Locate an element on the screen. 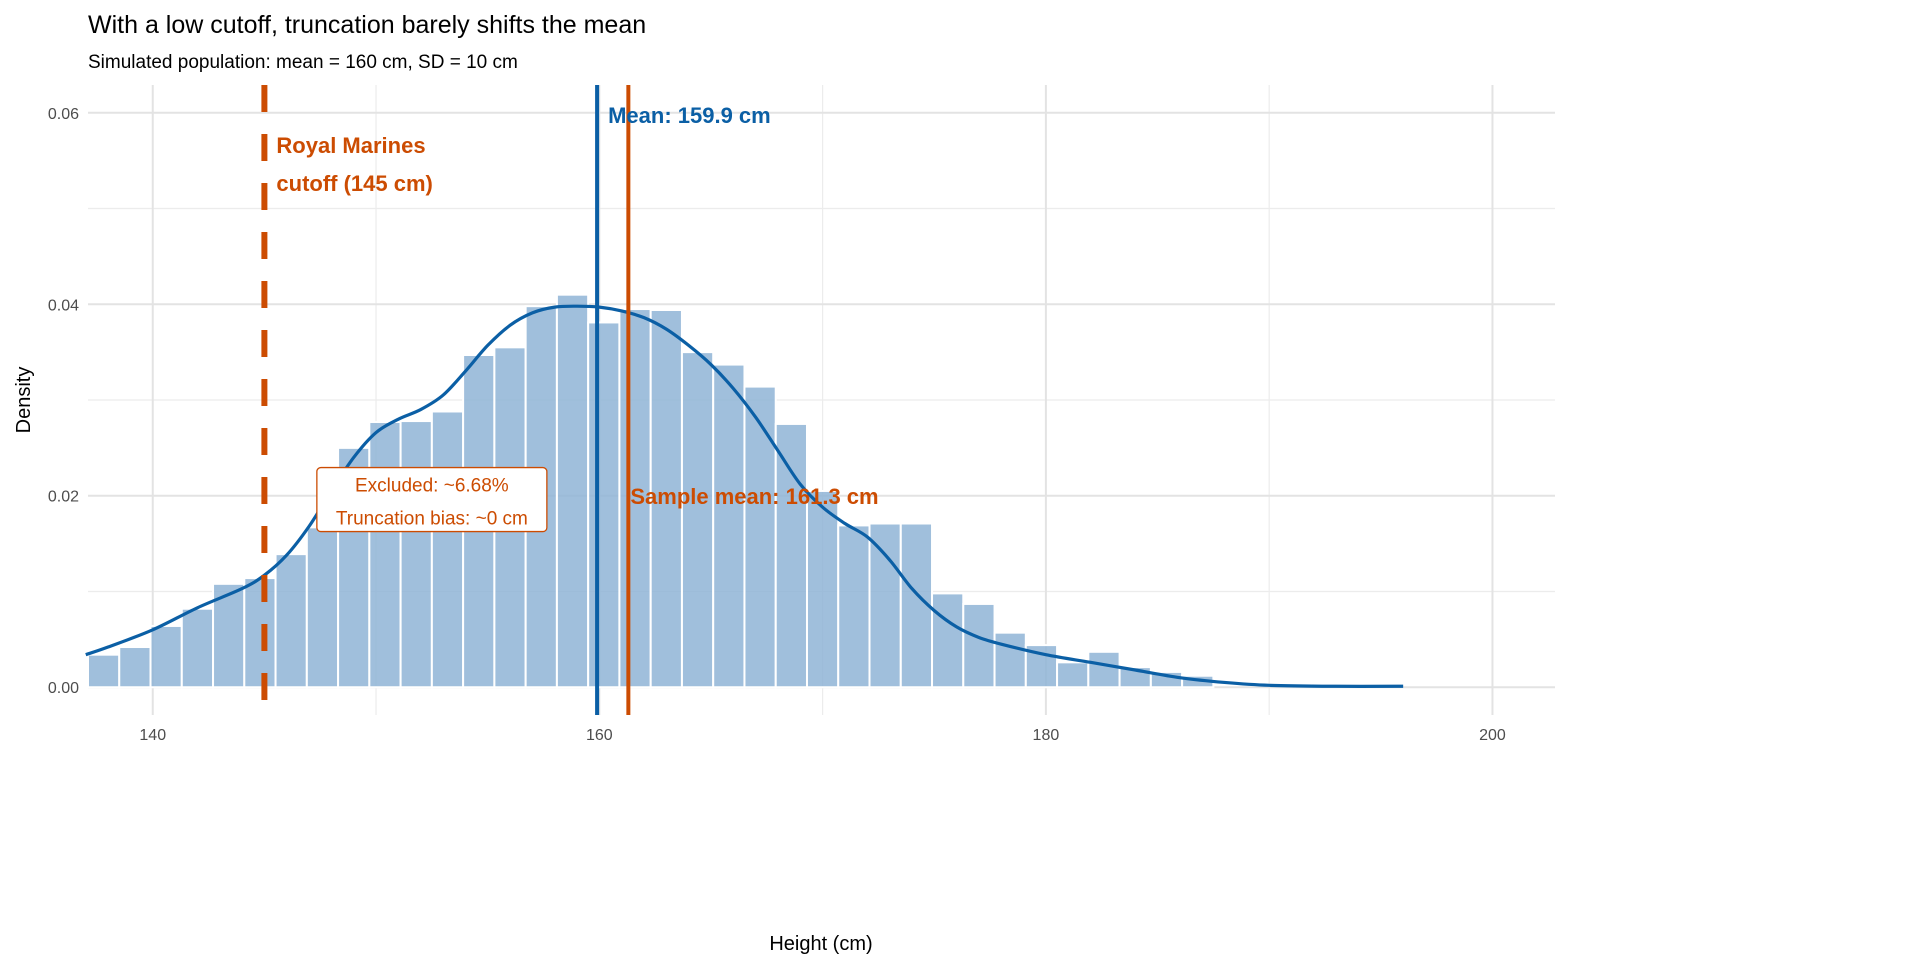 Image resolution: width=1920 pixels, height=965 pixels. y-axis-label: Density is located at coordinates (24, 400).